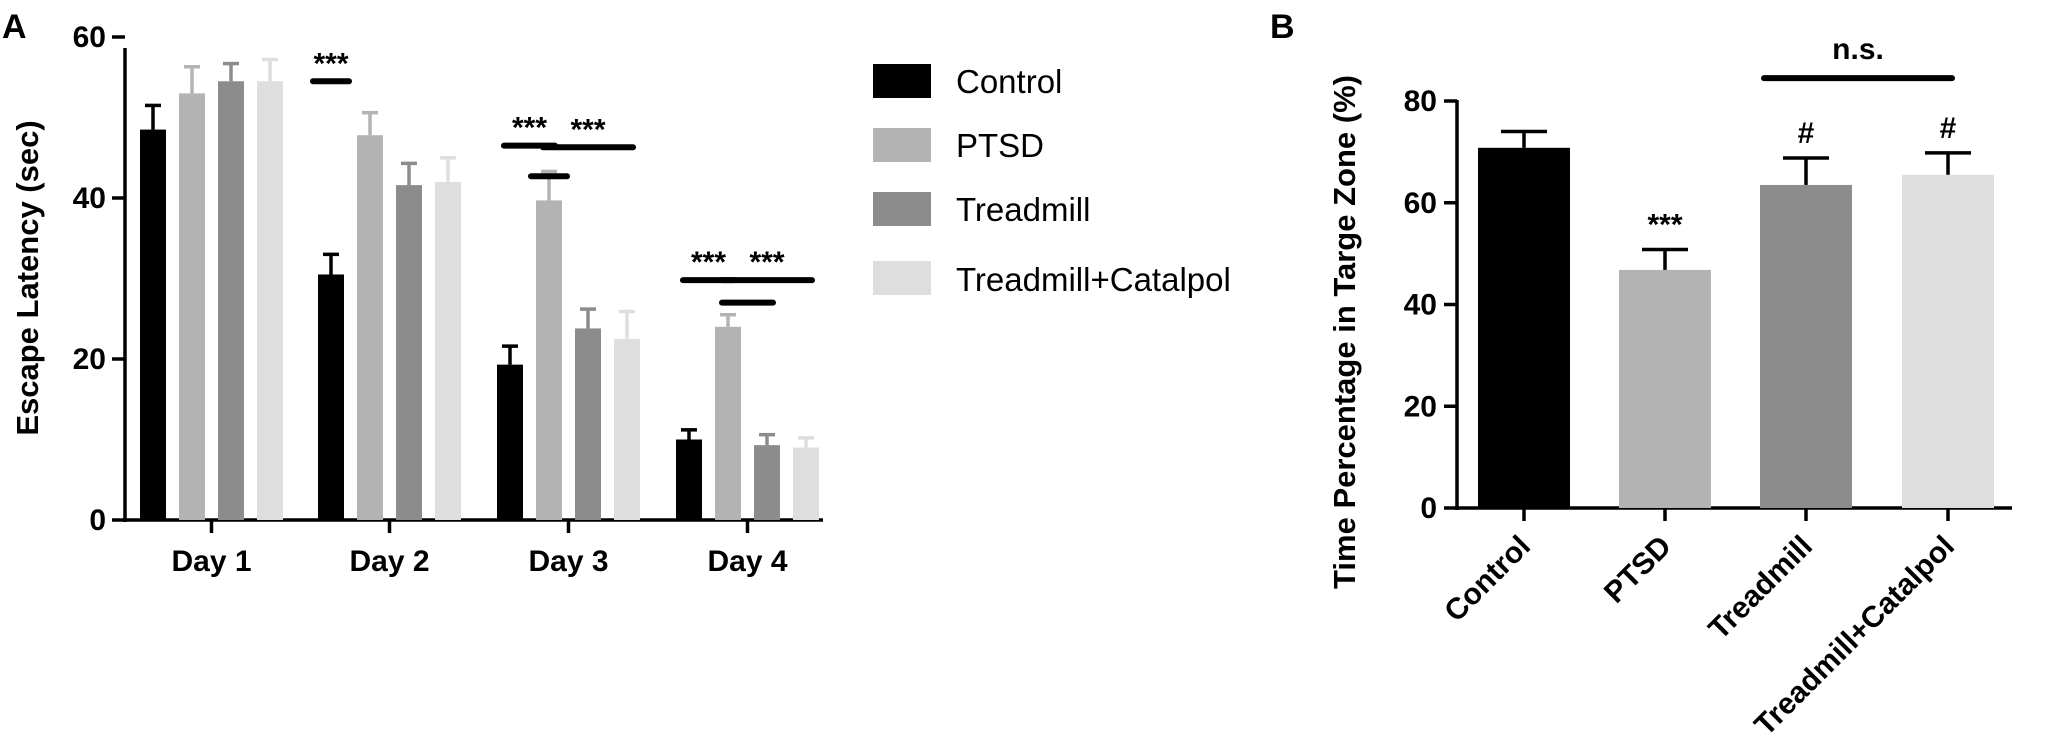 This screenshot has height=745, width=2050. Describe the element at coordinates (1806, 133) in the screenshot. I see `bar-label-treadmill: #` at that location.